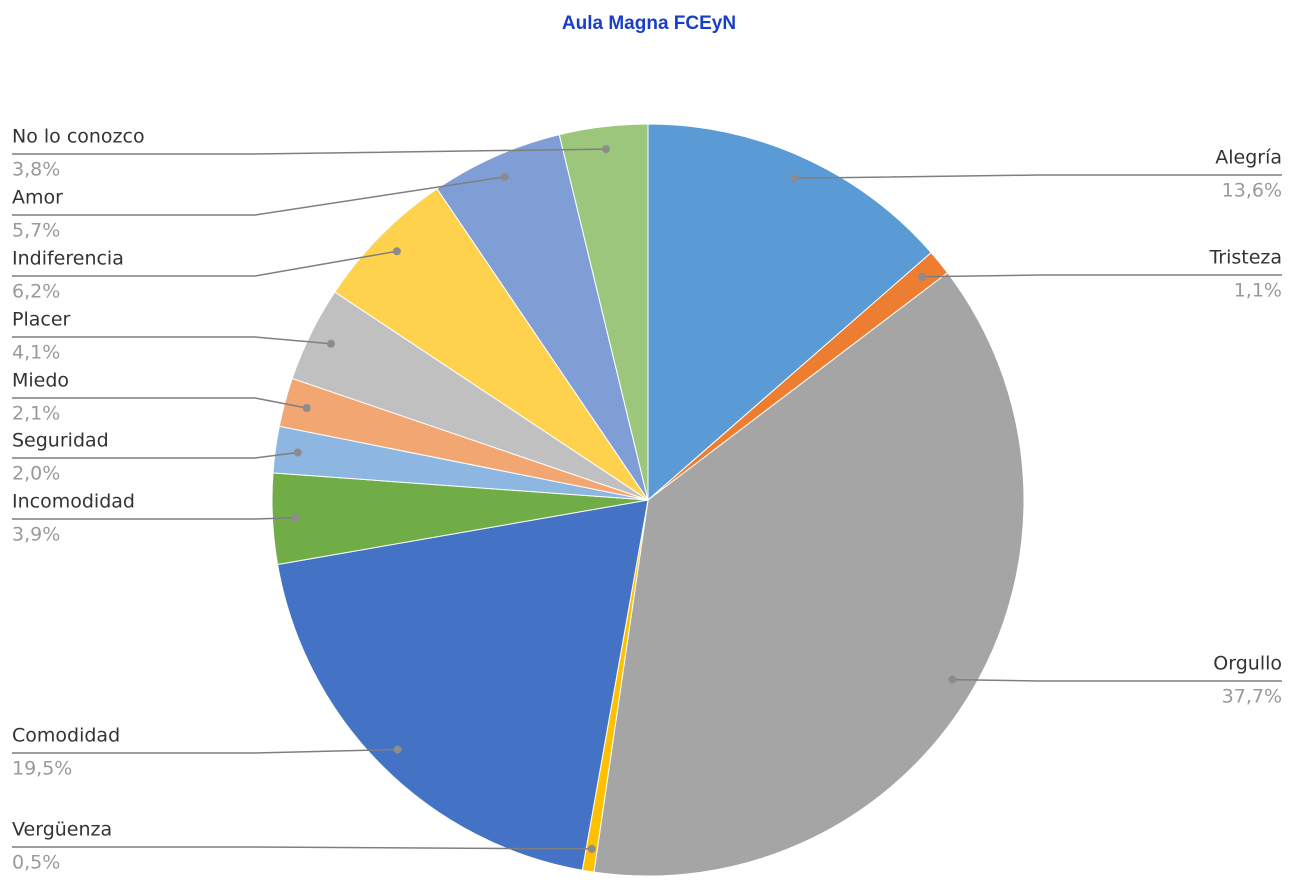 This screenshot has width=1298, height=881. Describe the element at coordinates (40, 381) in the screenshot. I see `slice-name: Miedo` at that location.